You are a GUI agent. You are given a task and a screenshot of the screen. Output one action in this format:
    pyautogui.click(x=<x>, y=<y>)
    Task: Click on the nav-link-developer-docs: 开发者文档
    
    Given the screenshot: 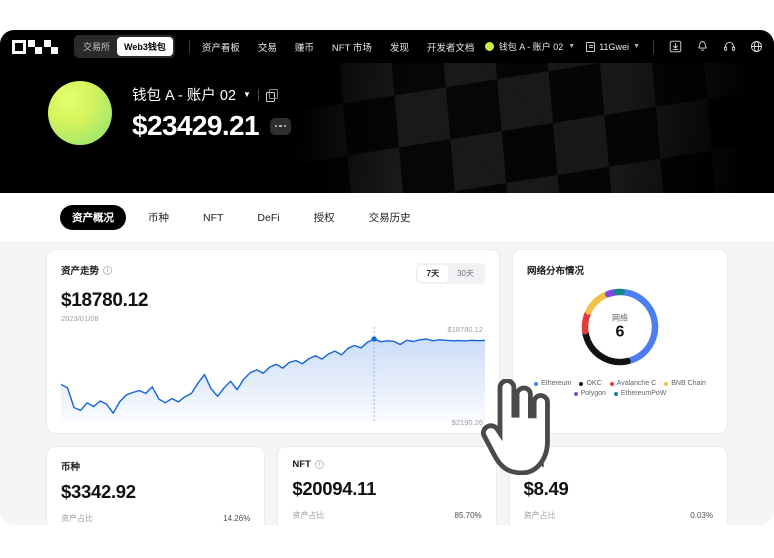 What is the action you would take?
    pyautogui.click(x=450, y=48)
    